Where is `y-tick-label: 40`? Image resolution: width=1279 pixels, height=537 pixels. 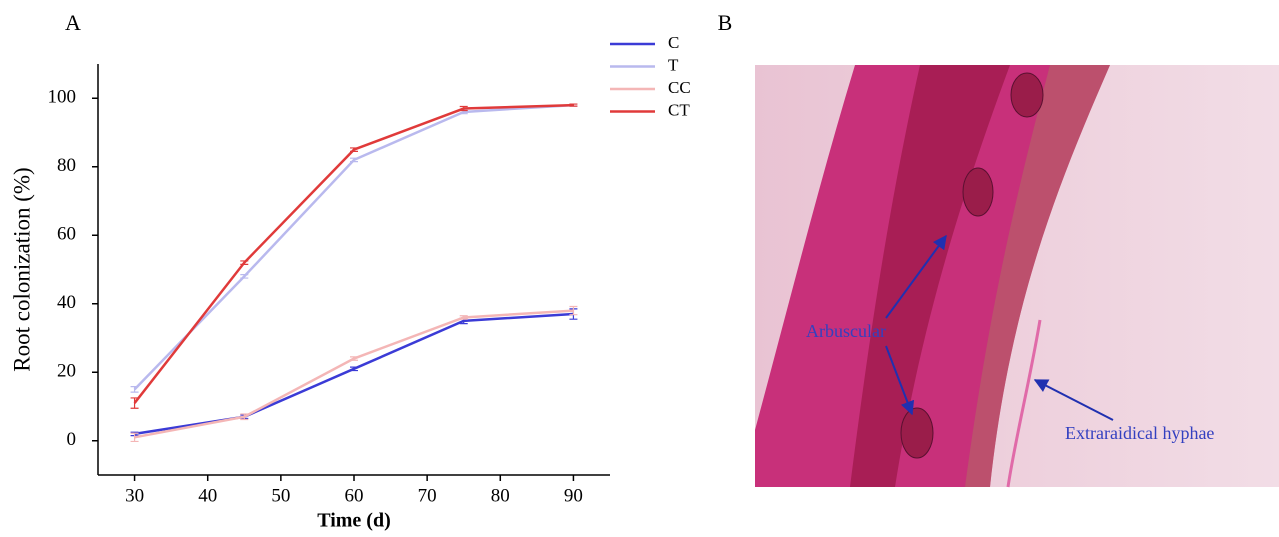 y-tick-label: 40 is located at coordinates (66, 302).